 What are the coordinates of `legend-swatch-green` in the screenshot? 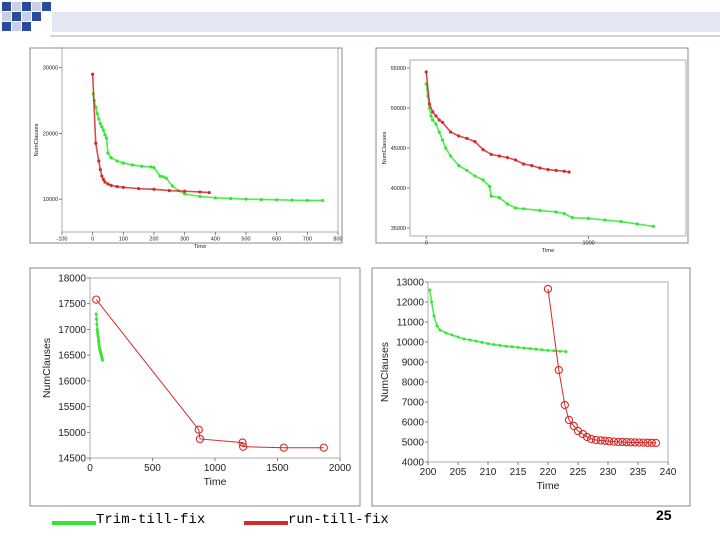 It's located at (74, 523).